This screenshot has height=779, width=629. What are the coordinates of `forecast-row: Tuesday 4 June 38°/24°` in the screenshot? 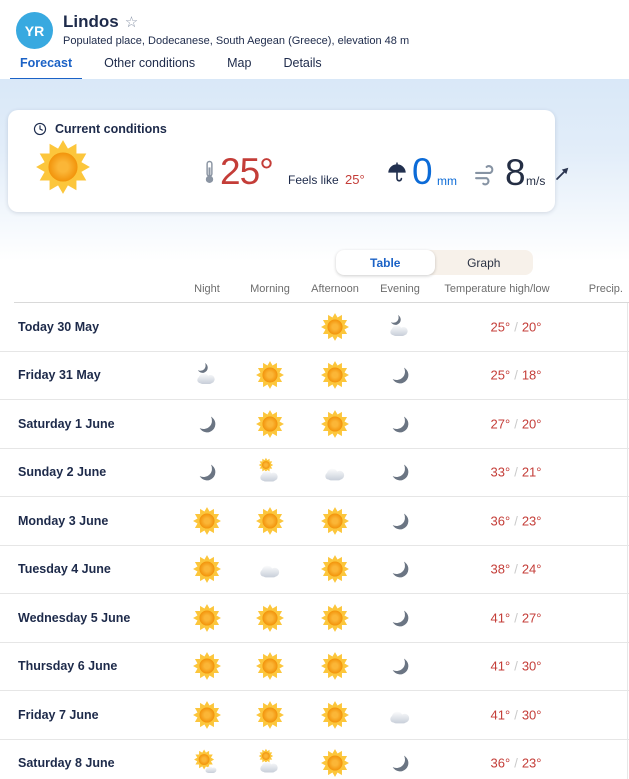 It's located at (314, 570).